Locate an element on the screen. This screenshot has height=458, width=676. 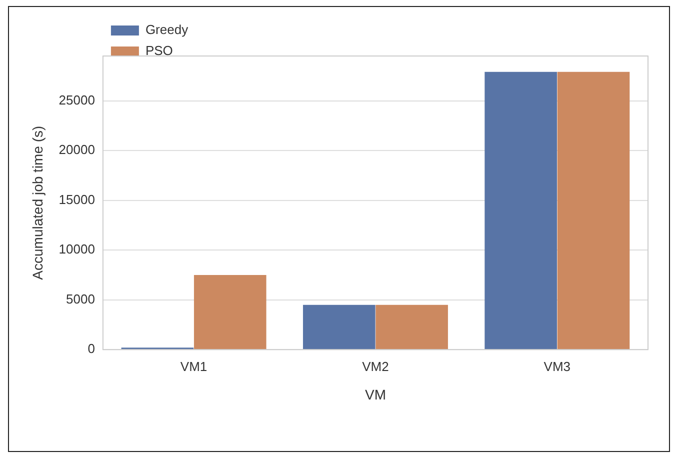
y-tick-label: 25000 is located at coordinates (76, 100).